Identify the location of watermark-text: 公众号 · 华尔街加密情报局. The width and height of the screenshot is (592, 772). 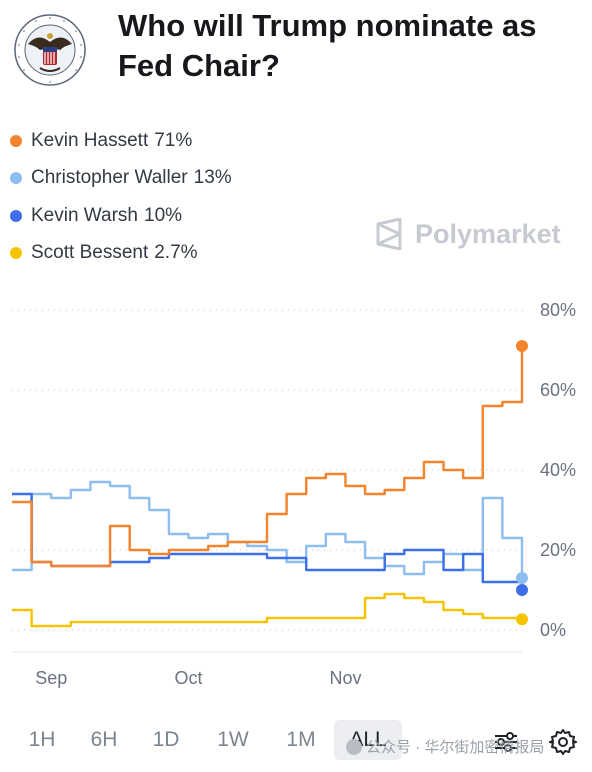
(455, 747).